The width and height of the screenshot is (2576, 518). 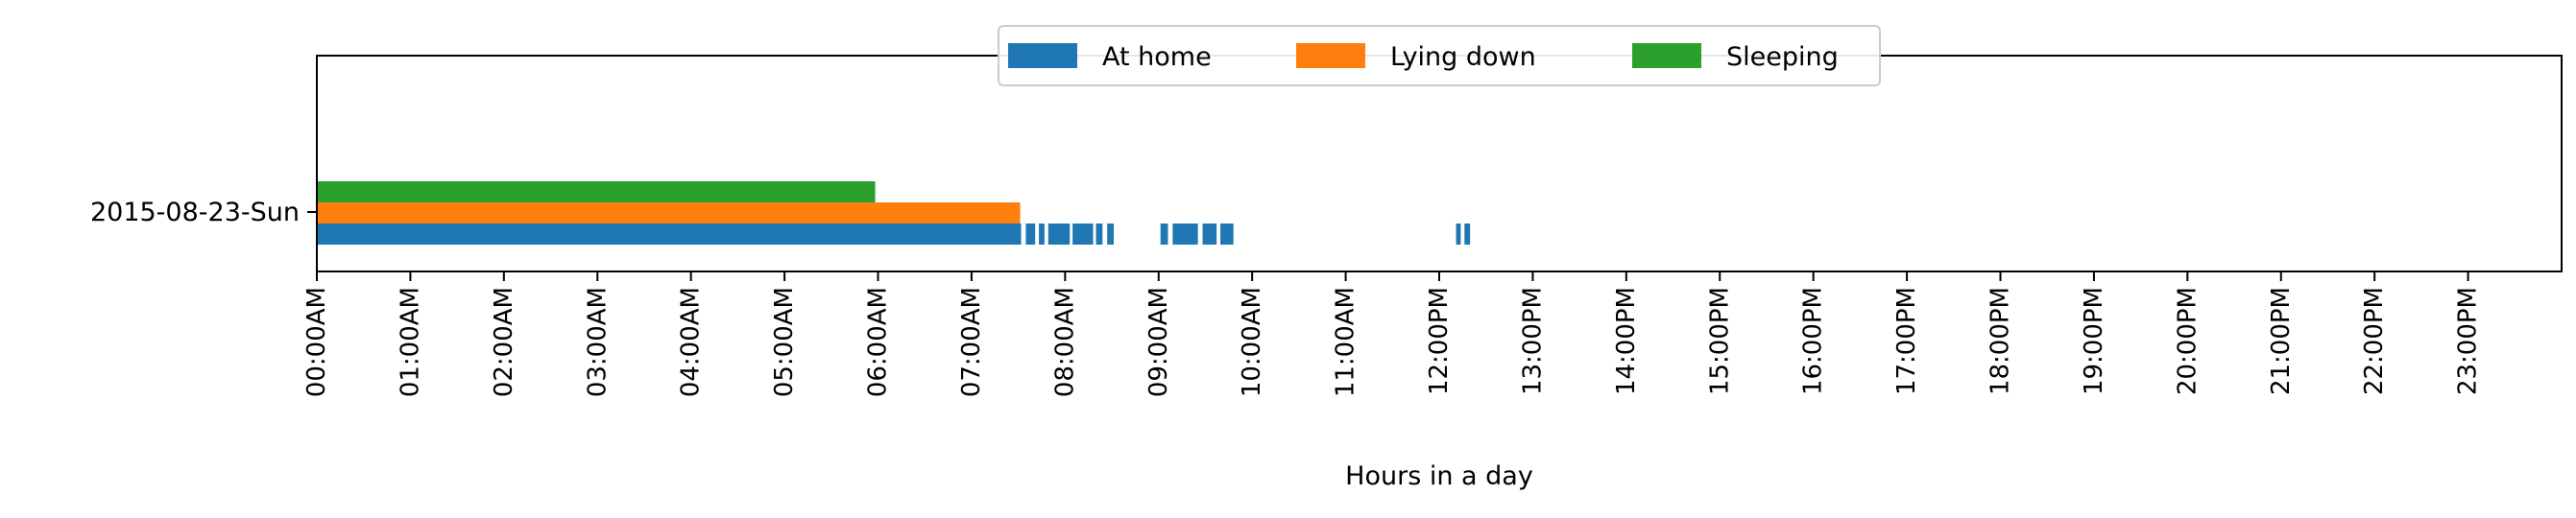 What do you see at coordinates (2187, 341) in the screenshot?
I see `x-tick-label: 20:00PM` at bounding box center [2187, 341].